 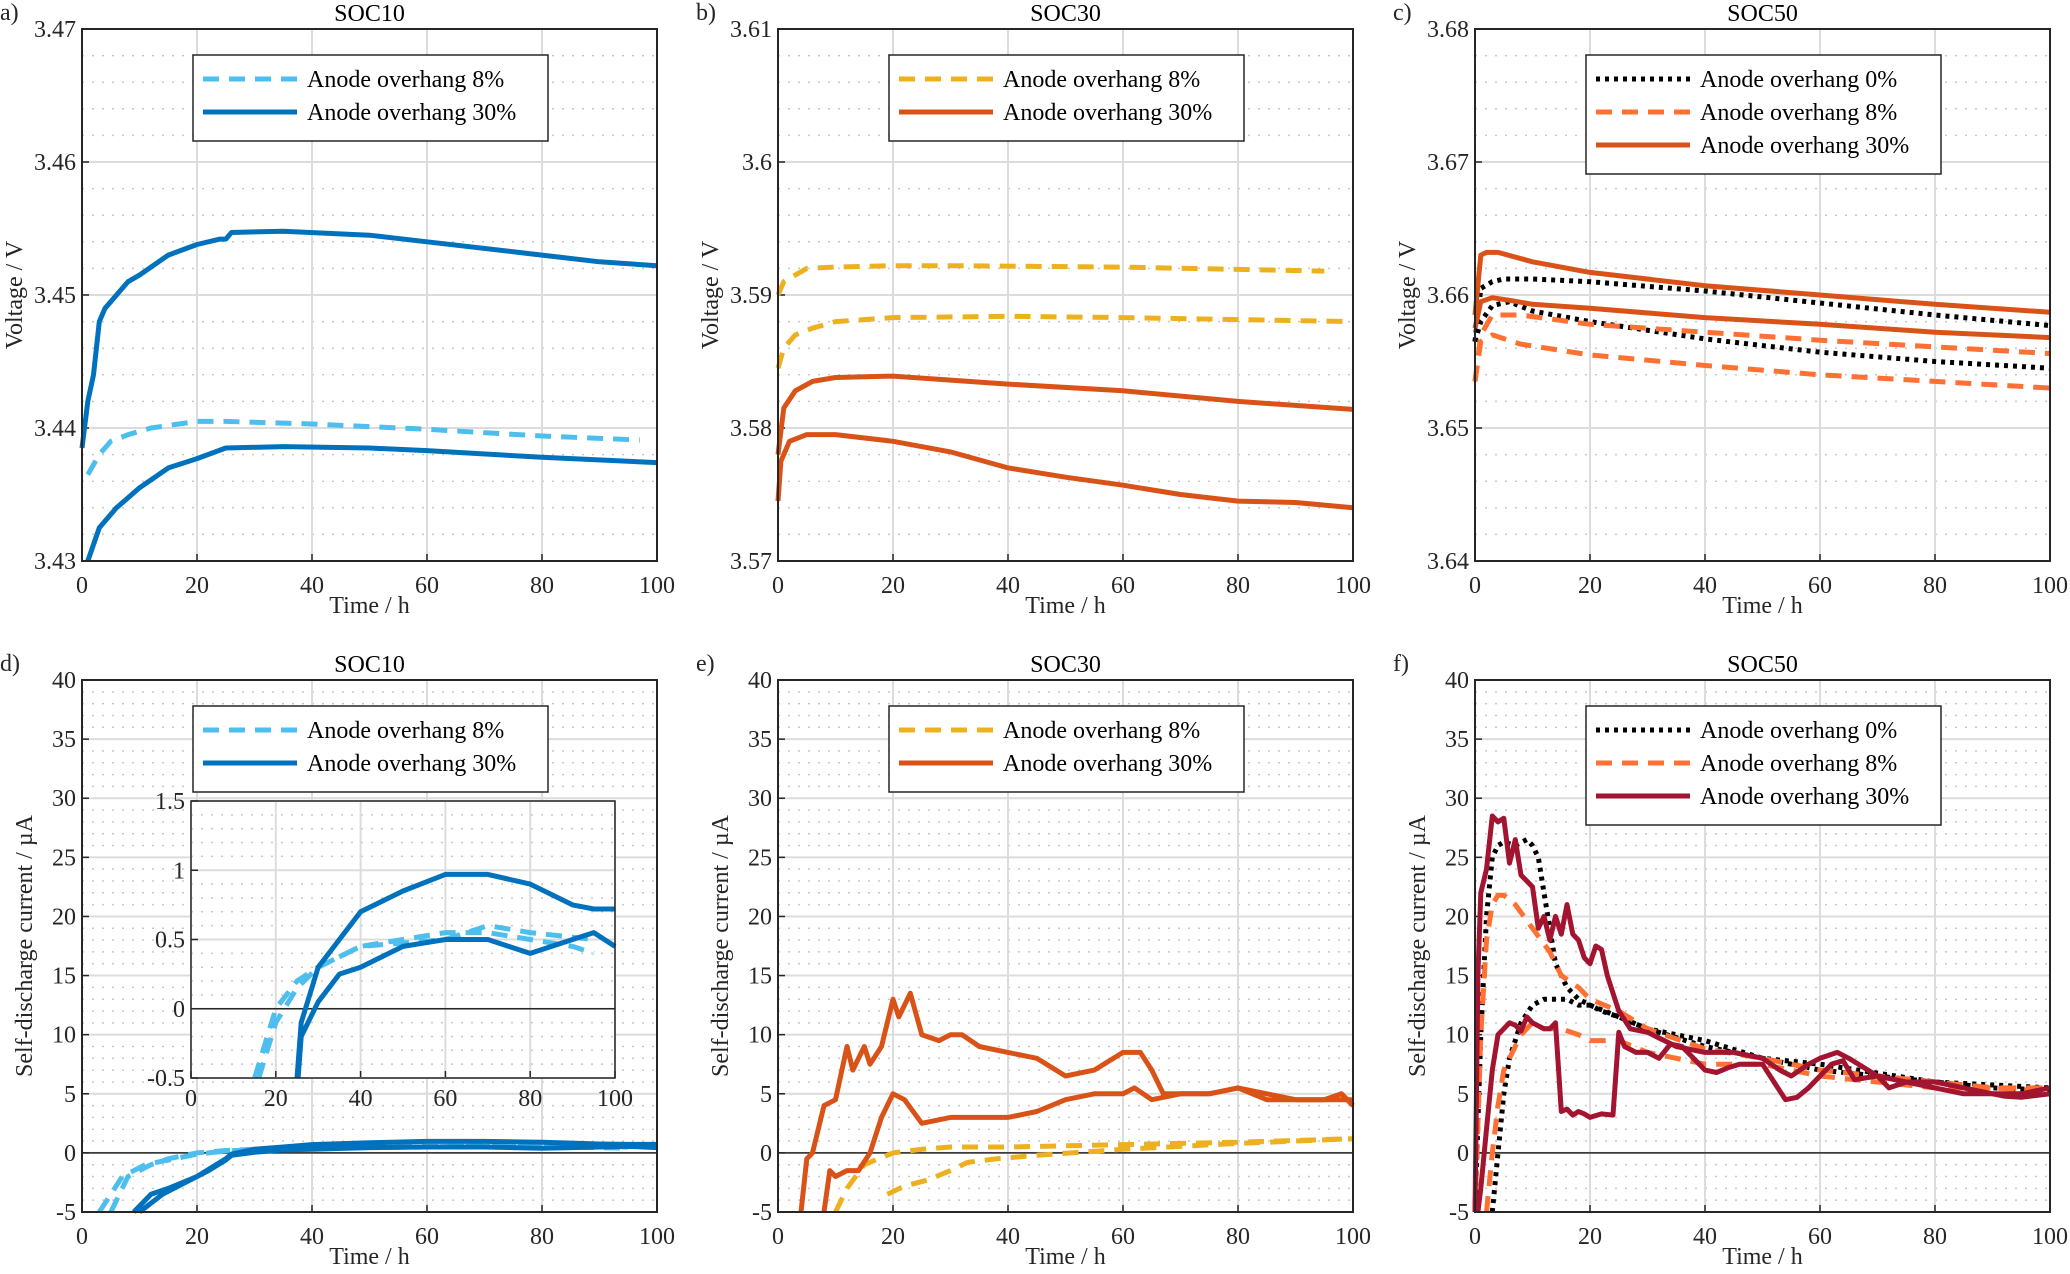 I want to click on y-tick-label: 25, so click(x=64, y=858).